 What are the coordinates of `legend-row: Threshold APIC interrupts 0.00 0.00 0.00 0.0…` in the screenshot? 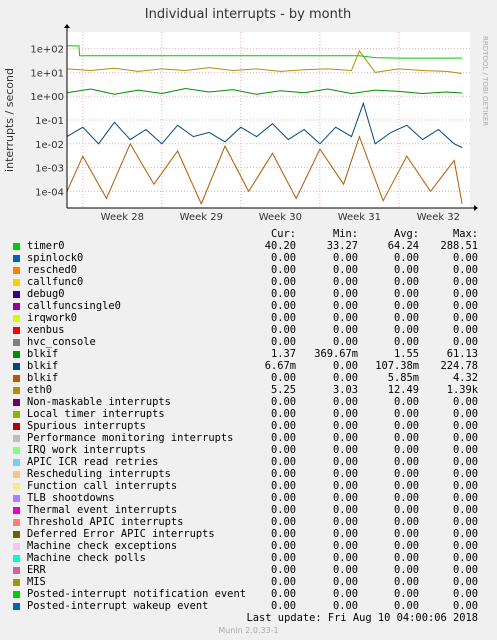 It's located at (248, 522).